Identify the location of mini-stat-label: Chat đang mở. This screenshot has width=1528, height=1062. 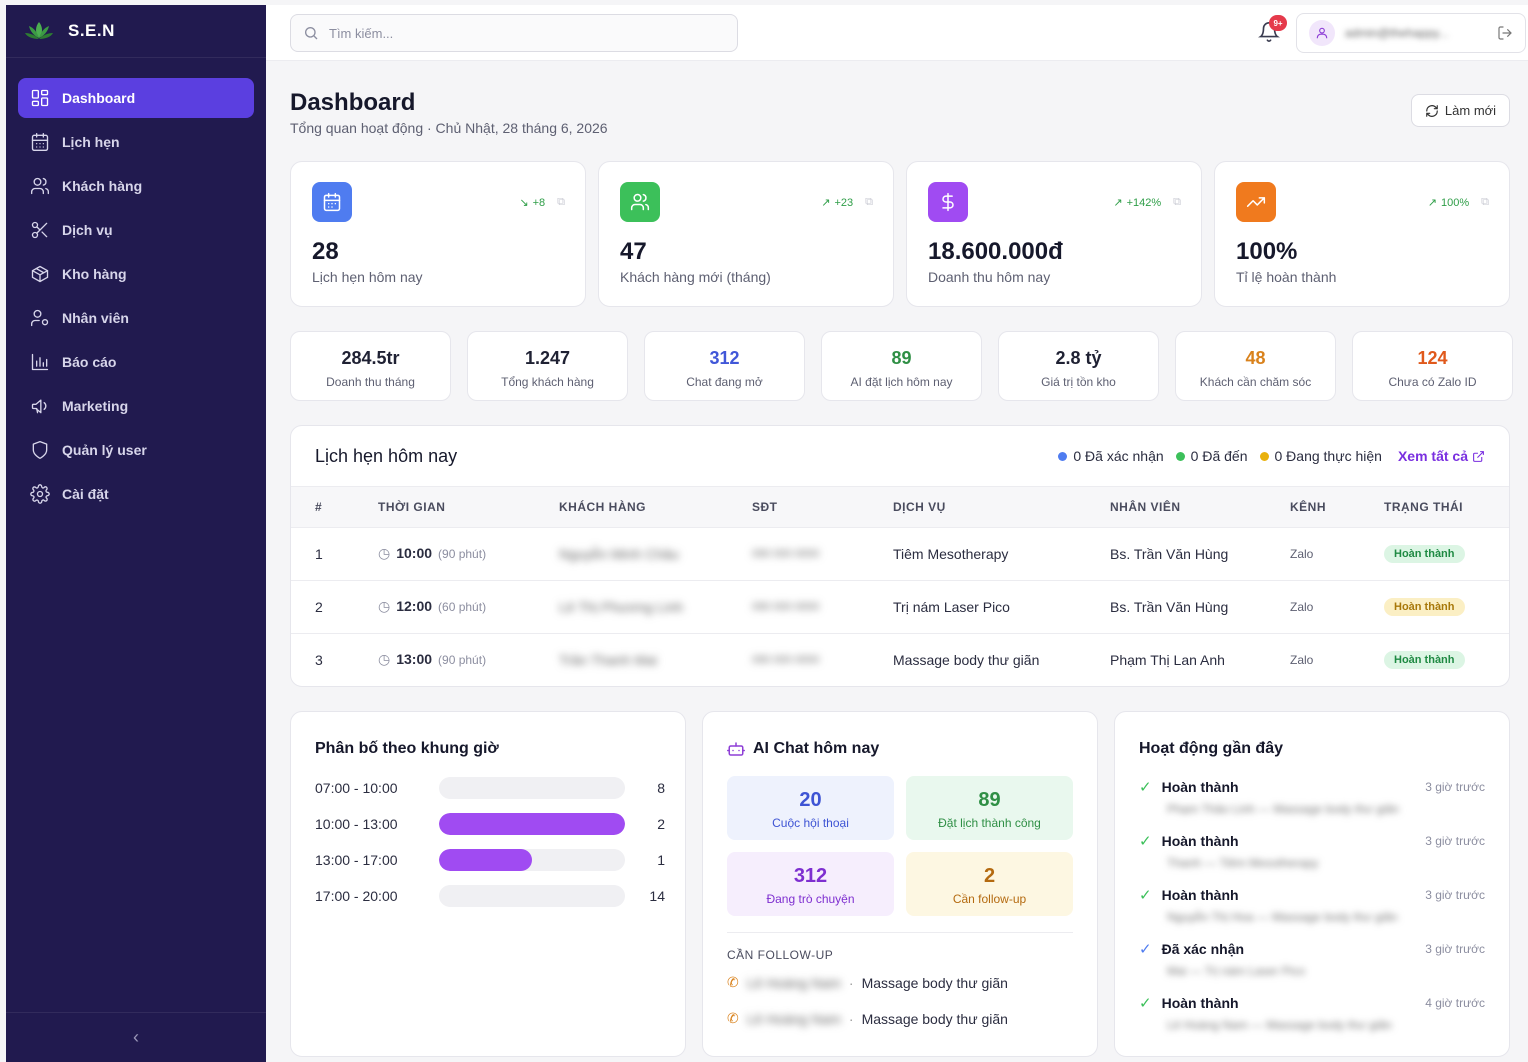
(724, 382).